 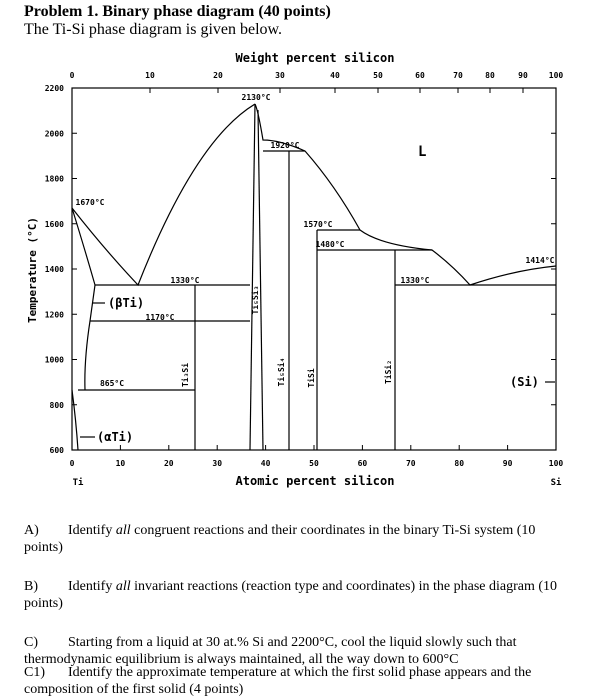 I want to click on bottom-tick-label: 40, so click(x=266, y=463).